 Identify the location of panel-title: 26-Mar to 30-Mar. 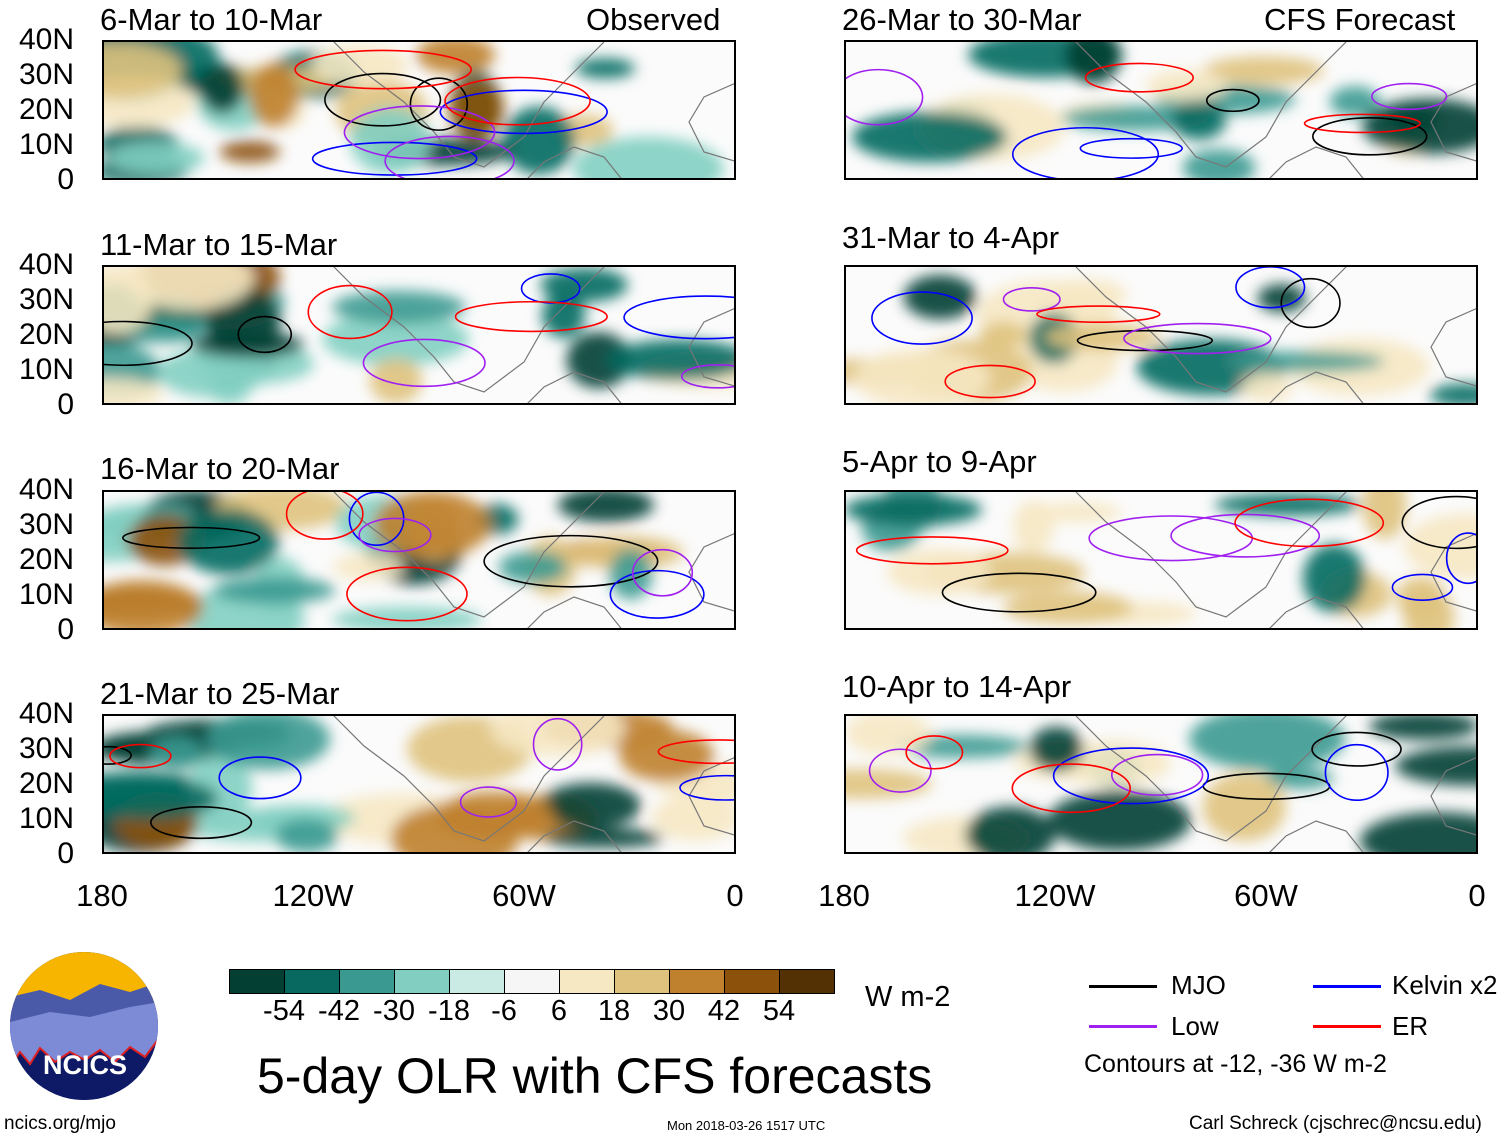
(962, 19).